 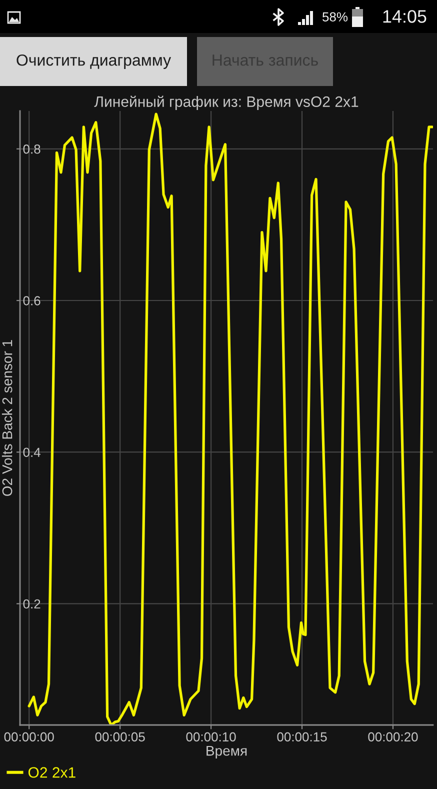 I want to click on x-tick-label: 00:00:05, so click(x=120, y=737).